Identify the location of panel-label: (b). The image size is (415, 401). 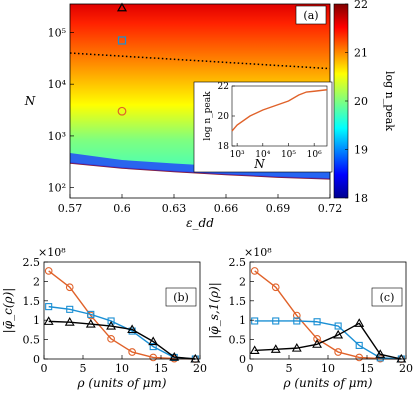
(181, 297).